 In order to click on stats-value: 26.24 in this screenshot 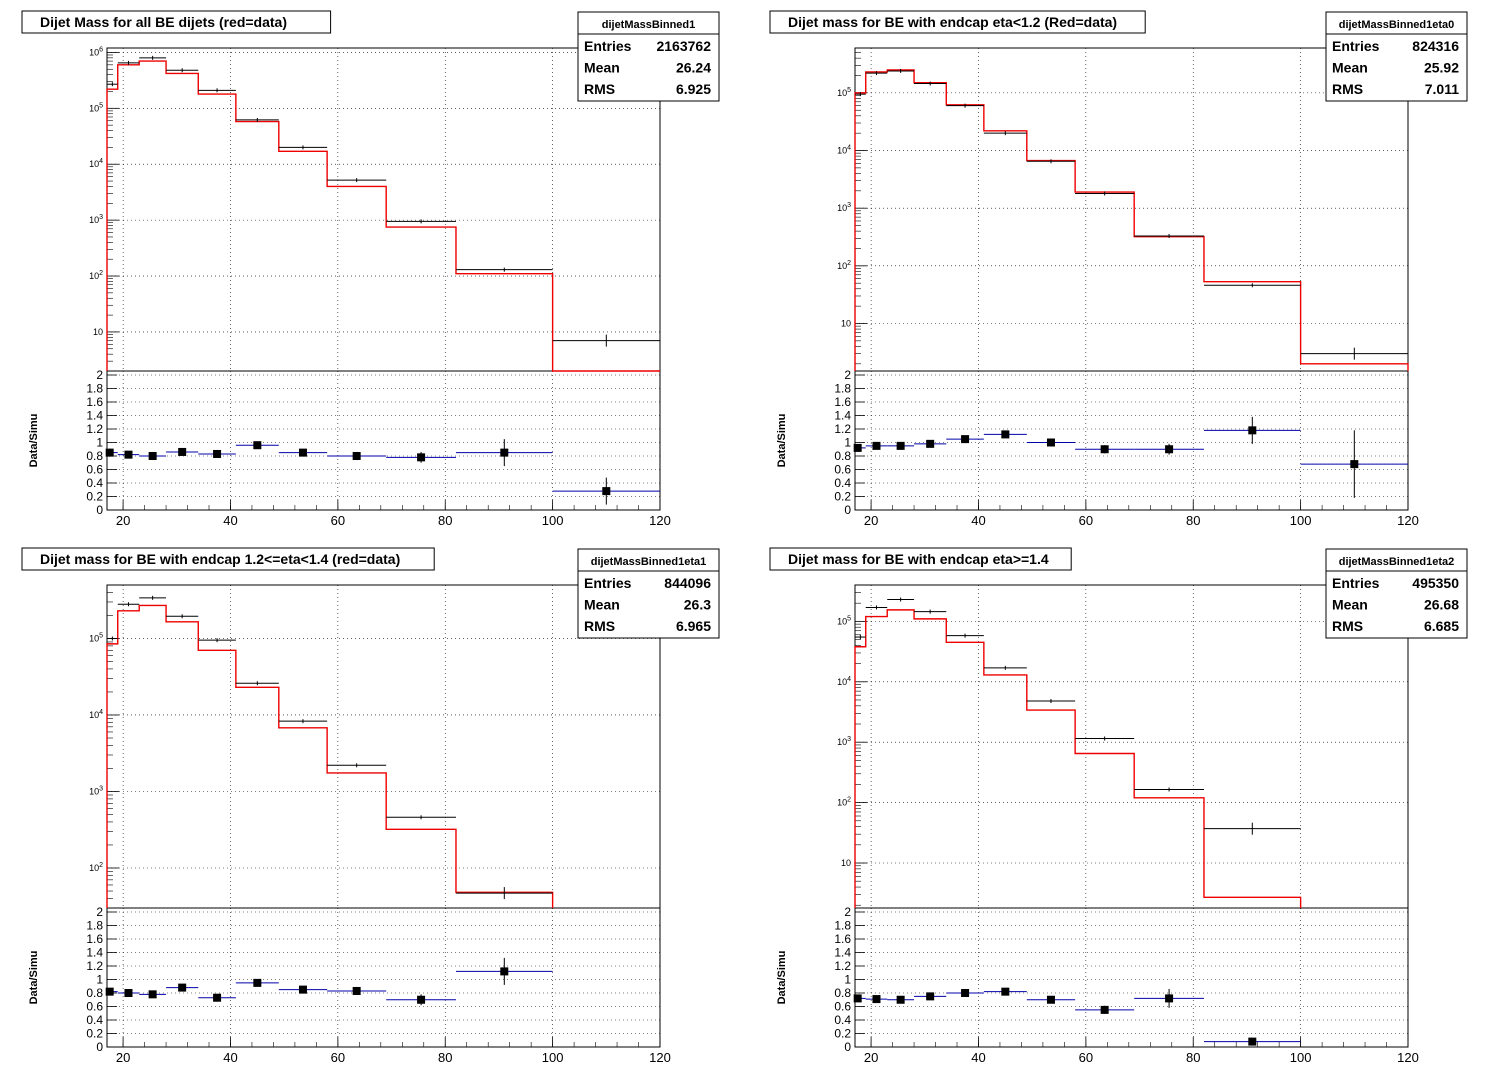, I will do `click(693, 68)`.